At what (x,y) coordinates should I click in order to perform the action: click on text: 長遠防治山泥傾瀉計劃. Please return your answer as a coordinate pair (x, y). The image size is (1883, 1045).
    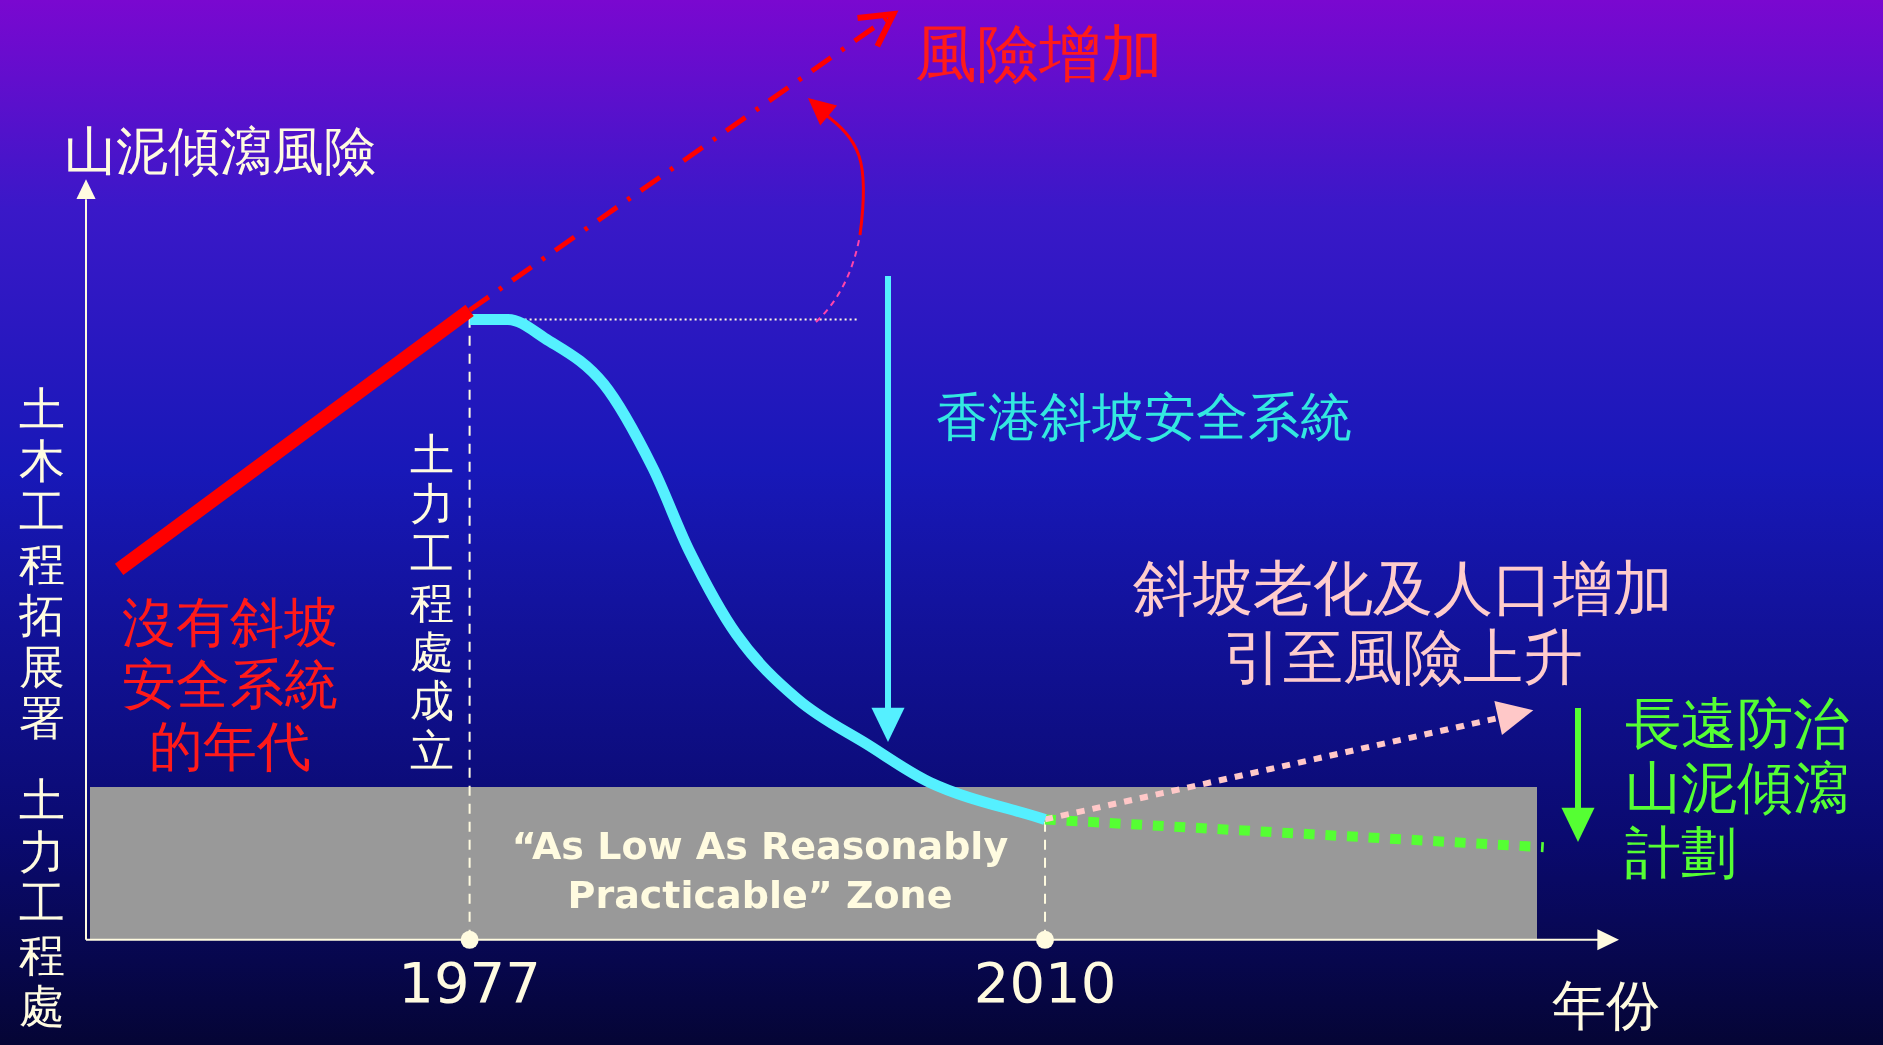
    Looking at the image, I should click on (1737, 788).